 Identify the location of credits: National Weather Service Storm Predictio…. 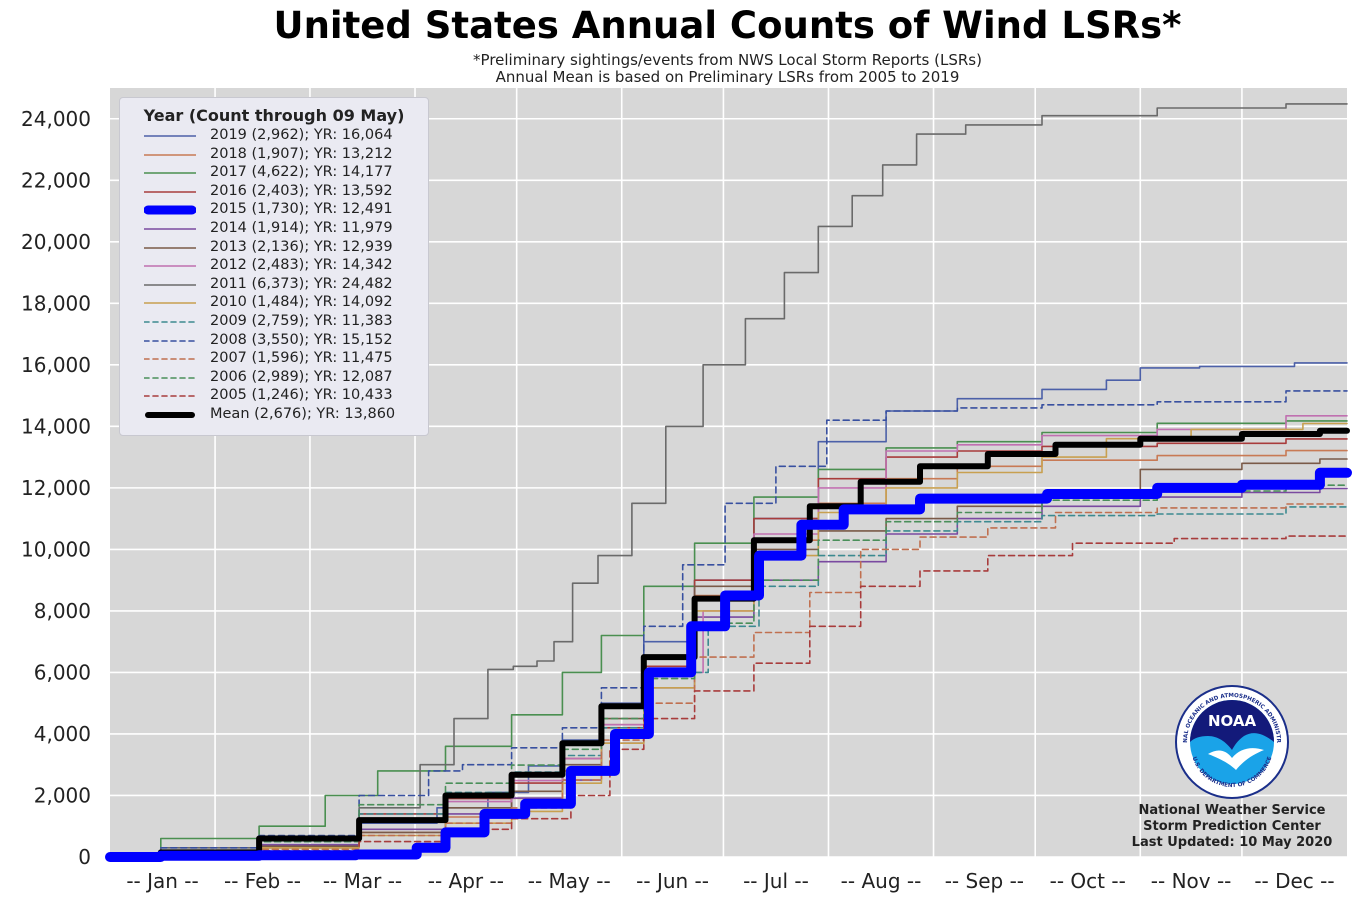
(1232, 827).